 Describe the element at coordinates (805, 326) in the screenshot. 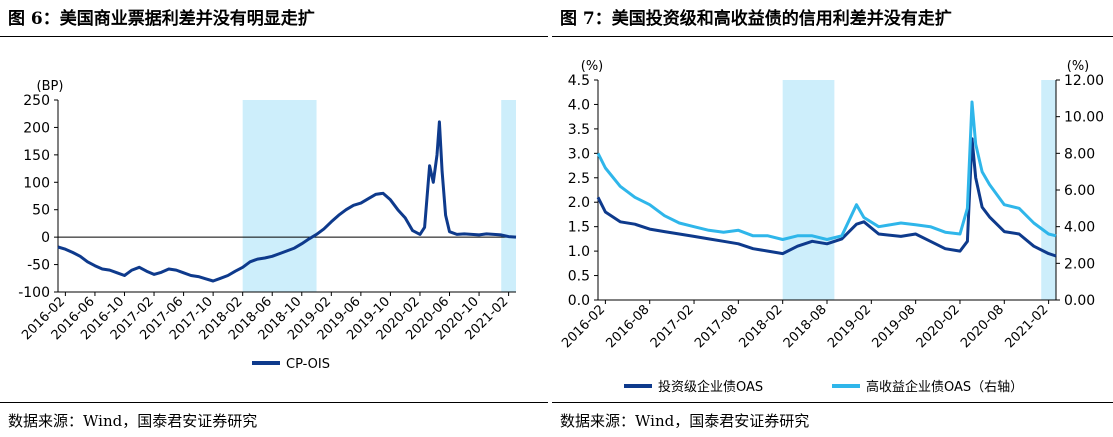

I see `x-tick-label: 2018-08` at that location.